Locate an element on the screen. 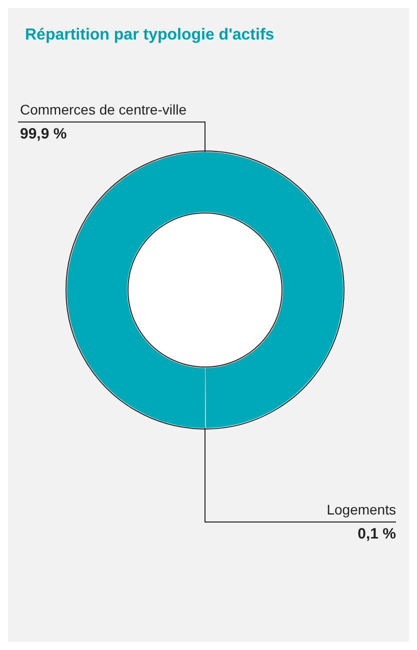 This screenshot has height=650, width=417. slice-label: Commerces de centre-ville is located at coordinates (103, 110).